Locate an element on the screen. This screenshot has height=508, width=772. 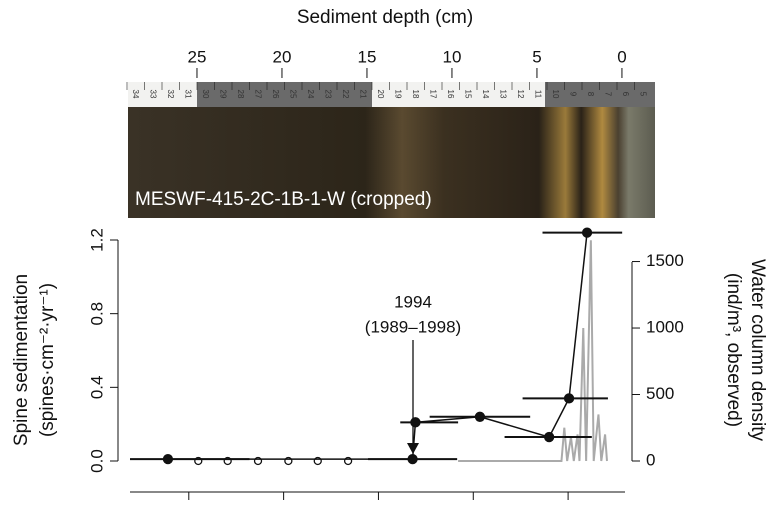
ruler-label: 9 is located at coordinates (572, 94).